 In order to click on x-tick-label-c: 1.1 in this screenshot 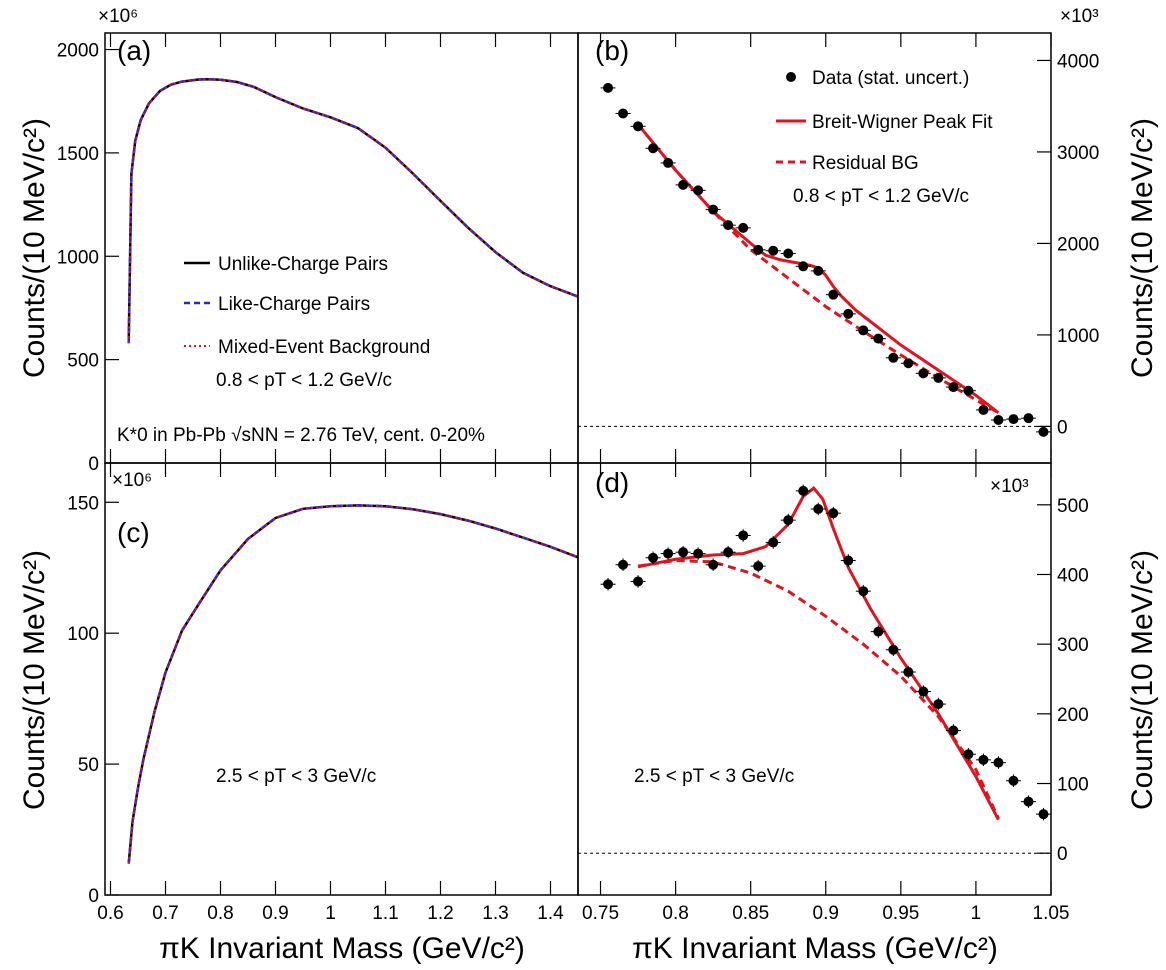, I will do `click(385, 913)`.